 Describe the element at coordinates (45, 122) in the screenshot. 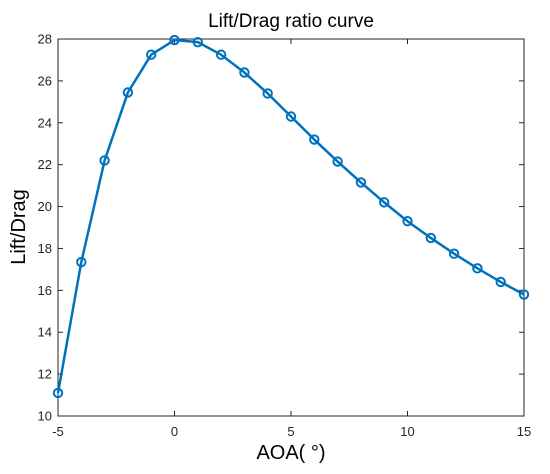

I see `y-tick-label: 24` at that location.